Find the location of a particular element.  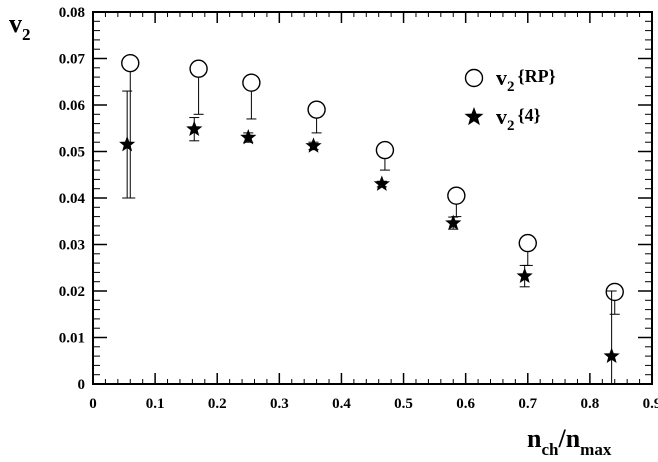

x-axis-label: nch/nmax is located at coordinates (569, 441).